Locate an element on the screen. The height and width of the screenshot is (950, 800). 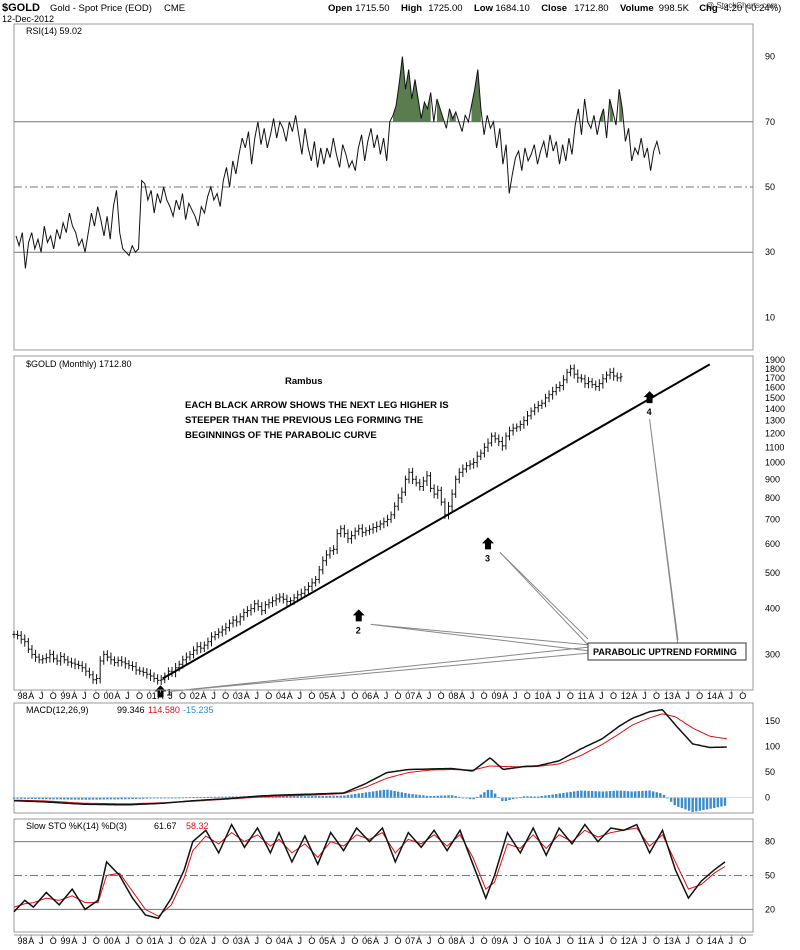
sto-panel: Slow STO %K(14) %D(3) 61.67 58.32 20 50 80 is located at coordinates (394, 875).